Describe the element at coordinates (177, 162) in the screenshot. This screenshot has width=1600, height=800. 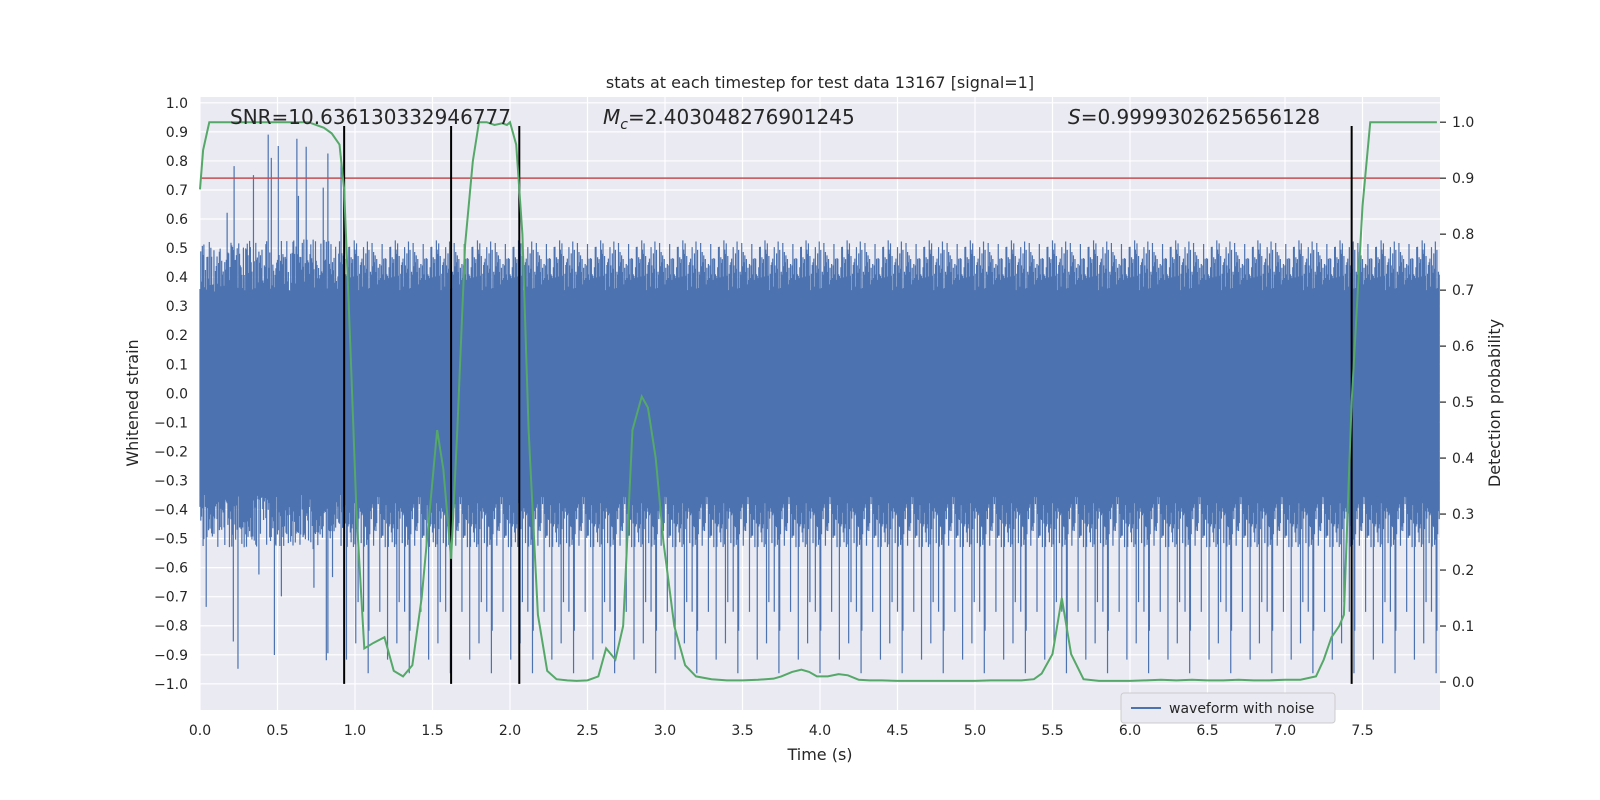
I see `y-tick-label: 0.8` at that location.